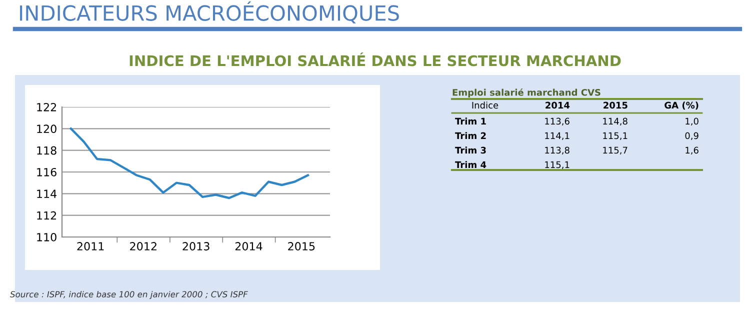 The width and height of the screenshot is (748, 311). I want to click on category-label: Trim 3, so click(470, 150).